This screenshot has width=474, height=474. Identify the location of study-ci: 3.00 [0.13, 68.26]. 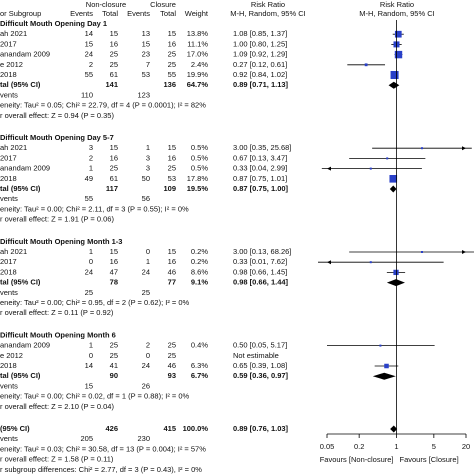
(262, 251).